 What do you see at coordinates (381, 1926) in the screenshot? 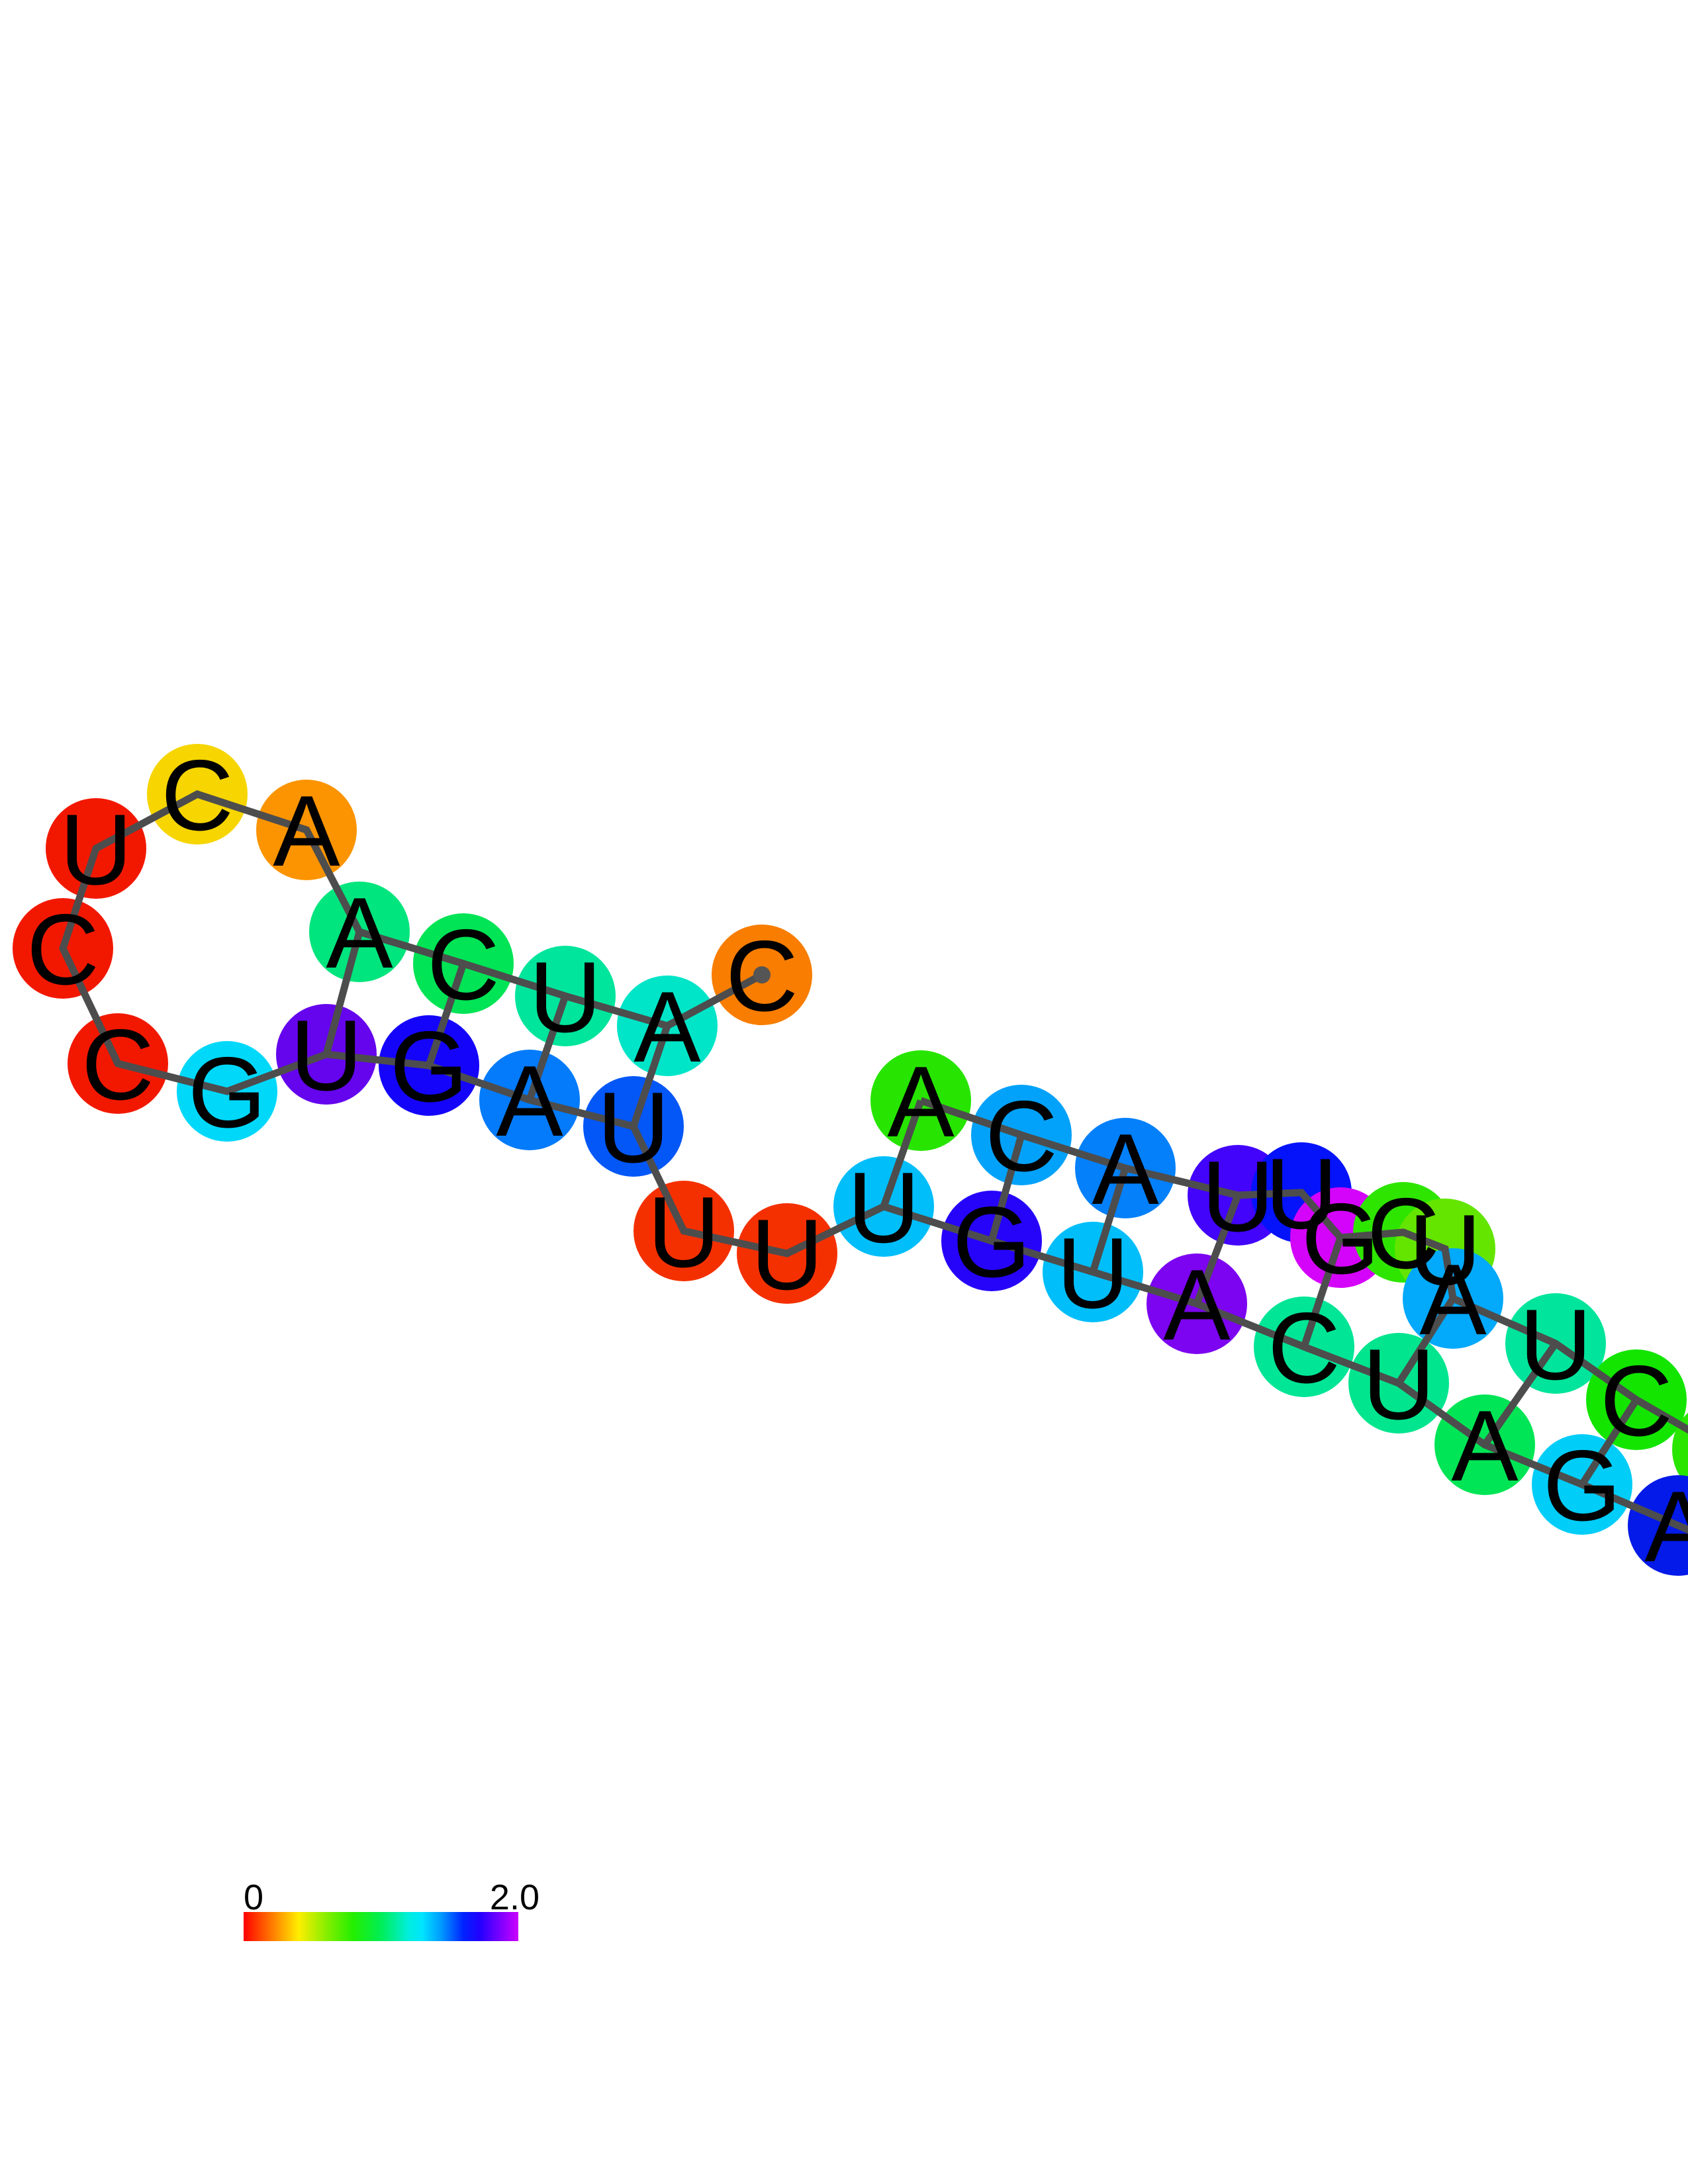
I see `colorbar-gradient` at bounding box center [381, 1926].